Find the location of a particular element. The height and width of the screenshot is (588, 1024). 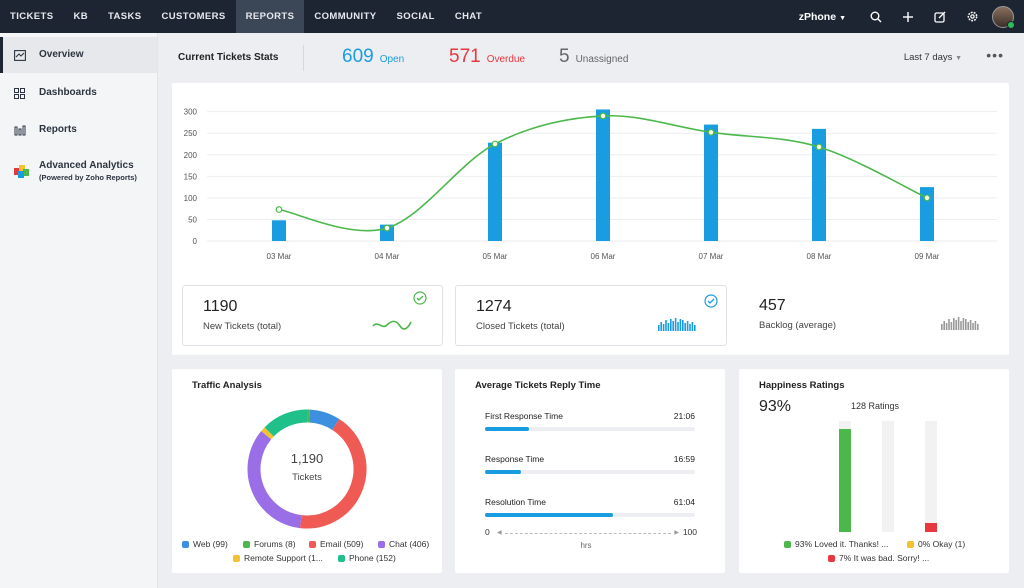

export-icon is located at coordinates (940, 16).